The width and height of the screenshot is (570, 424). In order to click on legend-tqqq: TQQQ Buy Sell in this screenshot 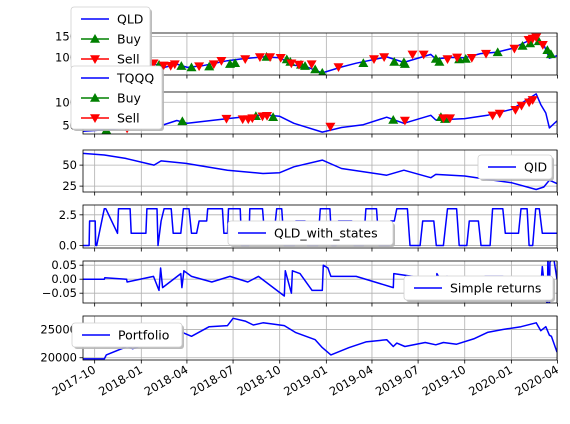, I will do `click(117, 98)`.